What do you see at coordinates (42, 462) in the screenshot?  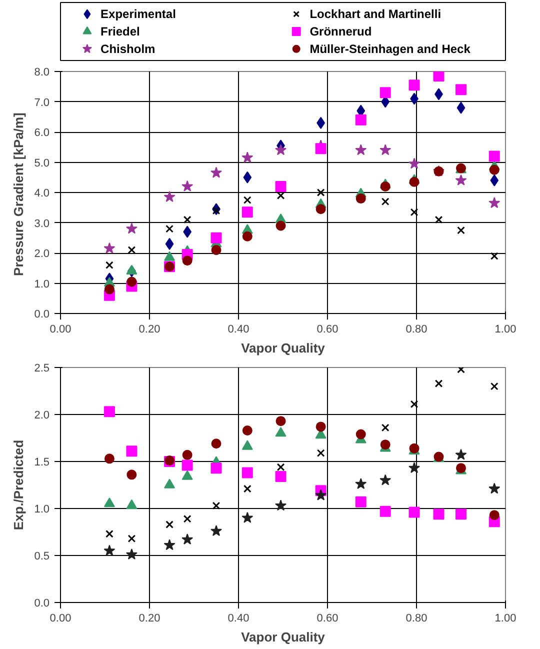 I see `y-tick-label: 1.5` at bounding box center [42, 462].